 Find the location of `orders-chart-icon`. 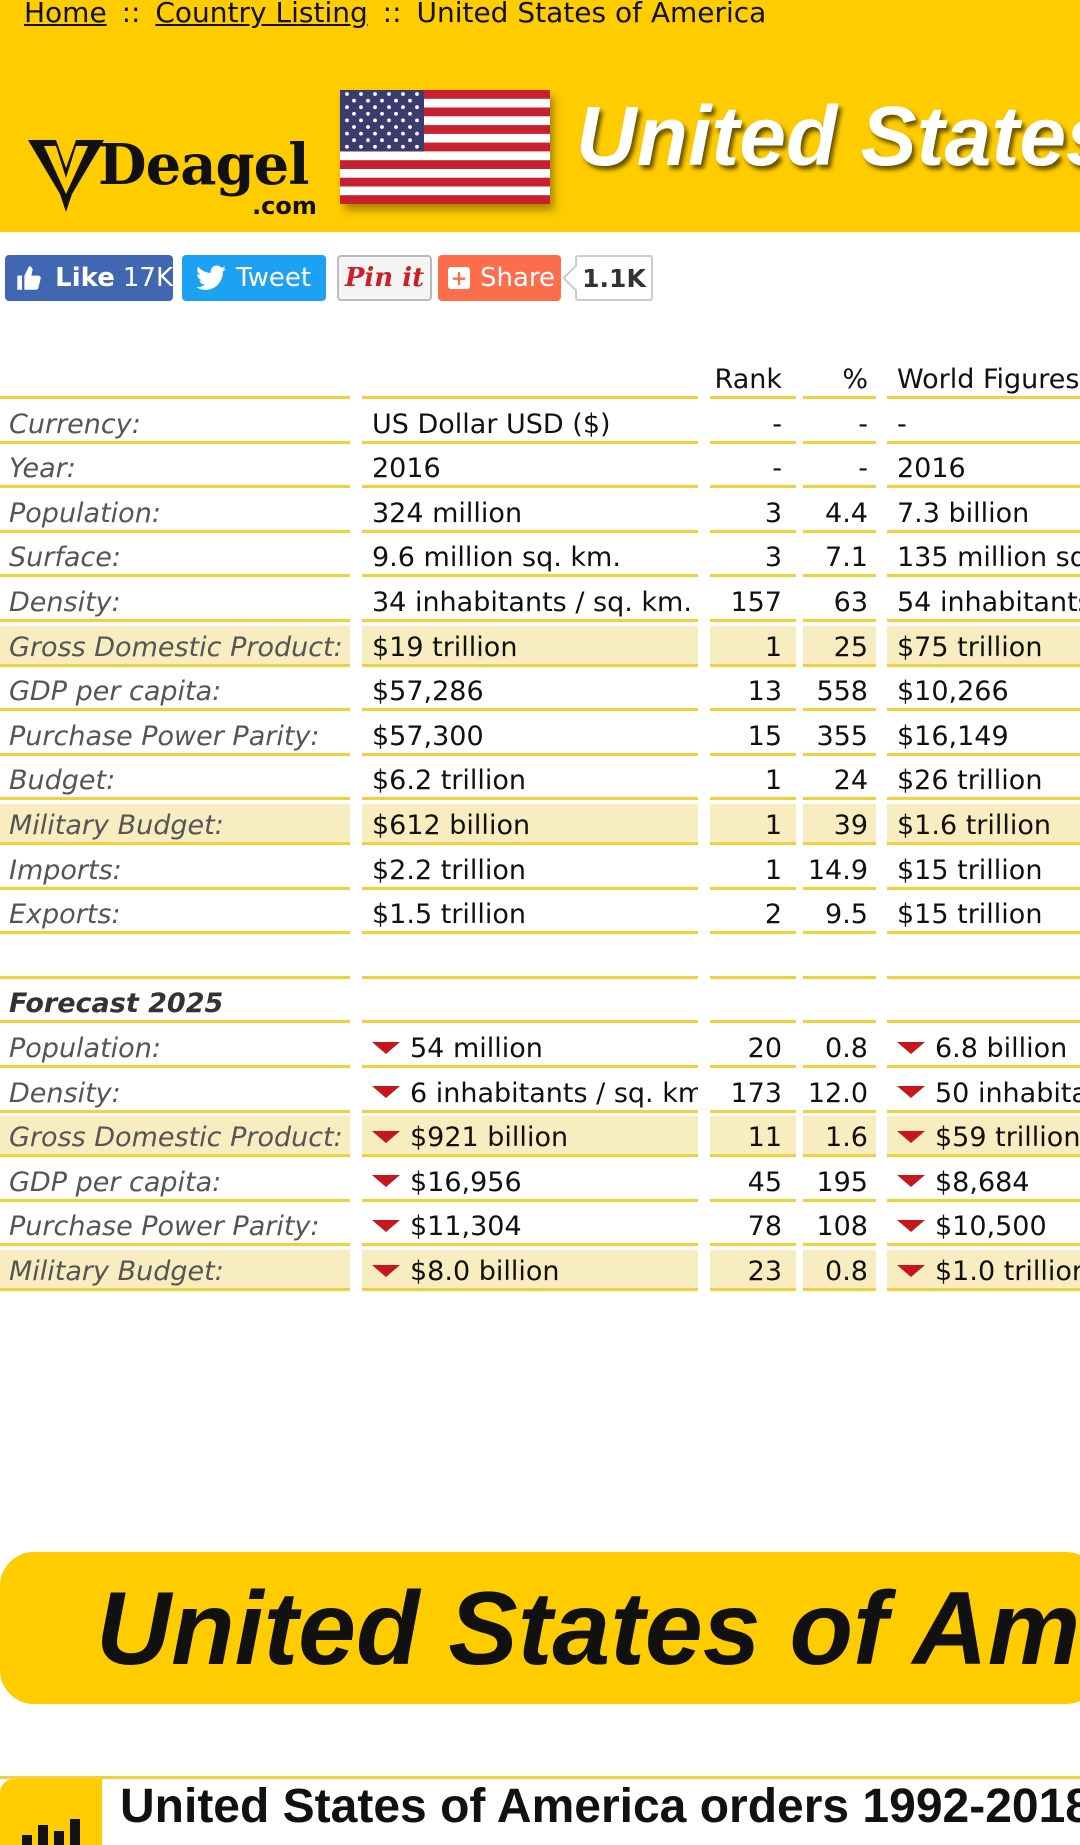

orders-chart-icon is located at coordinates (51, 1812).